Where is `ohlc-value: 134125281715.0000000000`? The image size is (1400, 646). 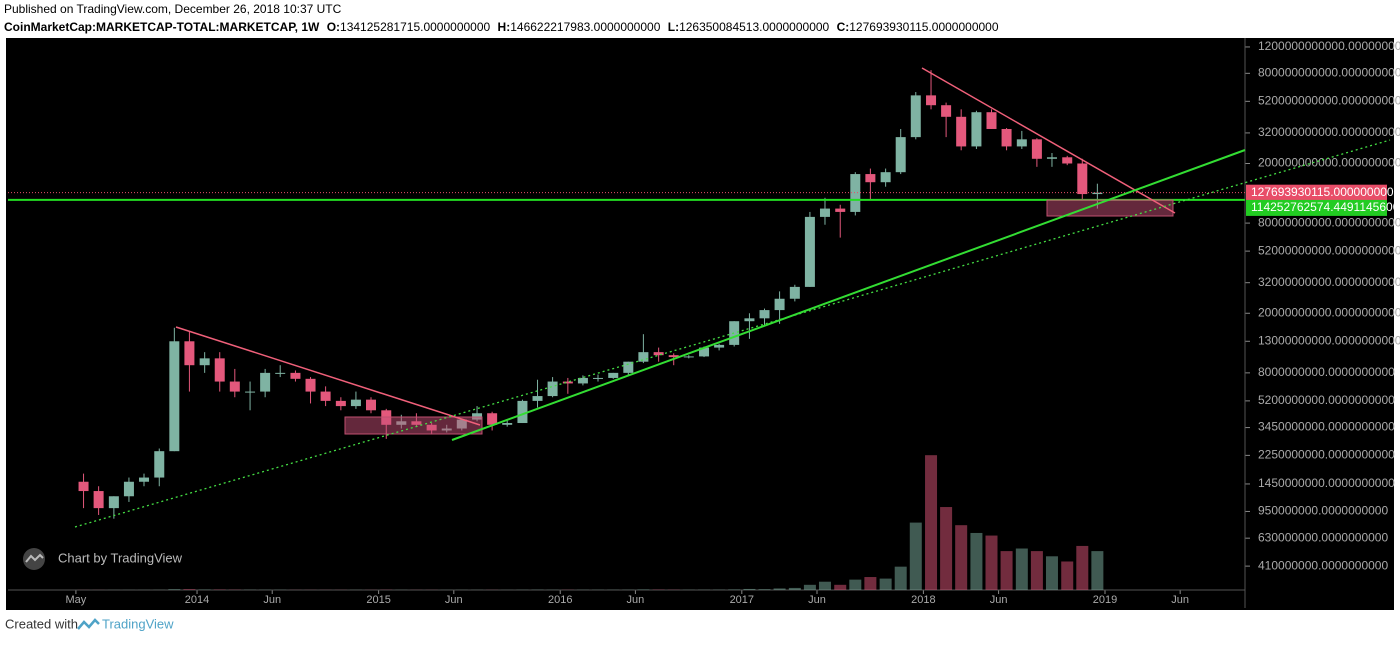 ohlc-value: 134125281715.0000000000 is located at coordinates (415, 27).